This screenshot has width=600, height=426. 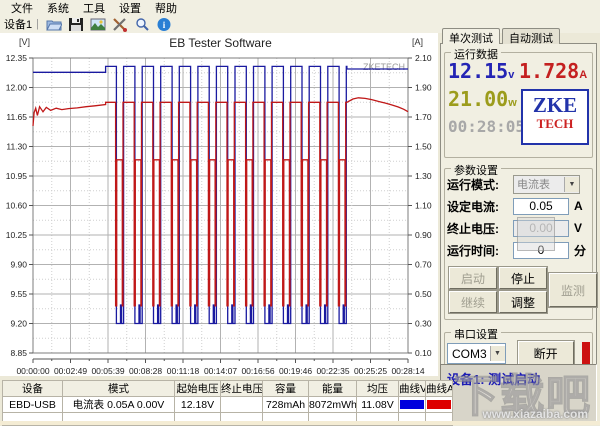 I want to click on chart-title: EB Tester Software, so click(x=220, y=43).